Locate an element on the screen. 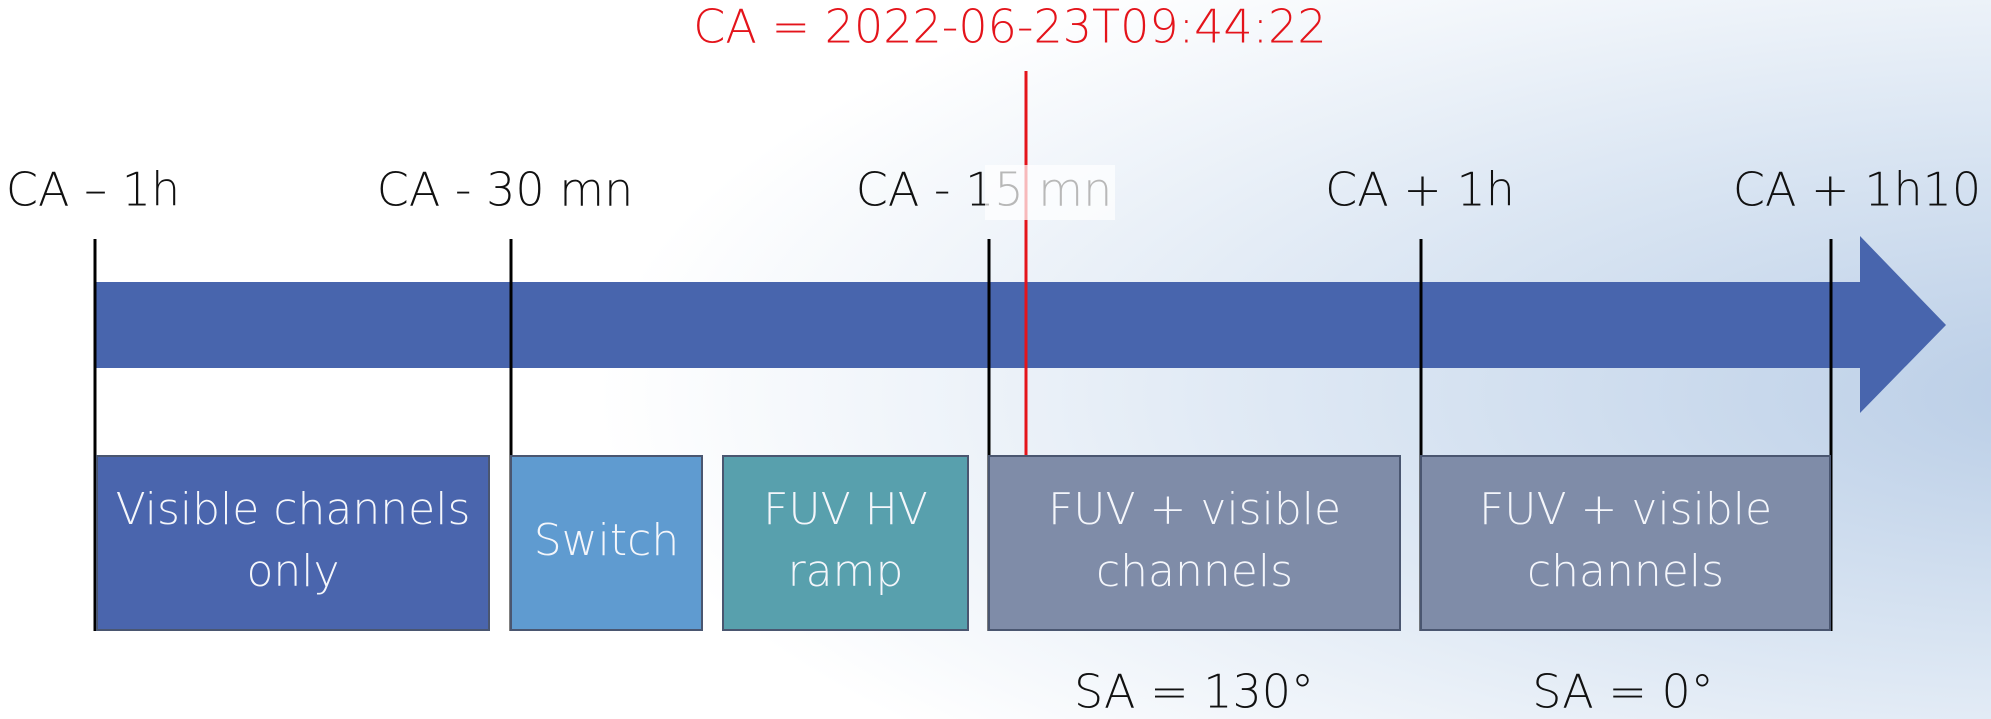 The height and width of the screenshot is (719, 1991). milestone-label: CA – 1h is located at coordinates (93, 190).